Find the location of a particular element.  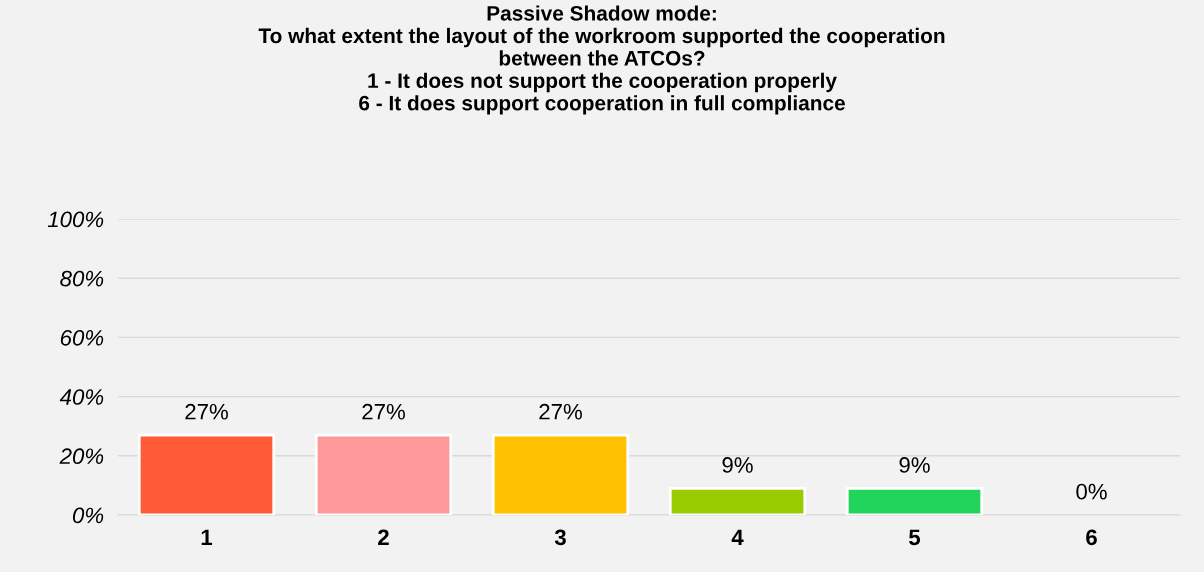

data-label: 0% is located at coordinates (1091, 491).